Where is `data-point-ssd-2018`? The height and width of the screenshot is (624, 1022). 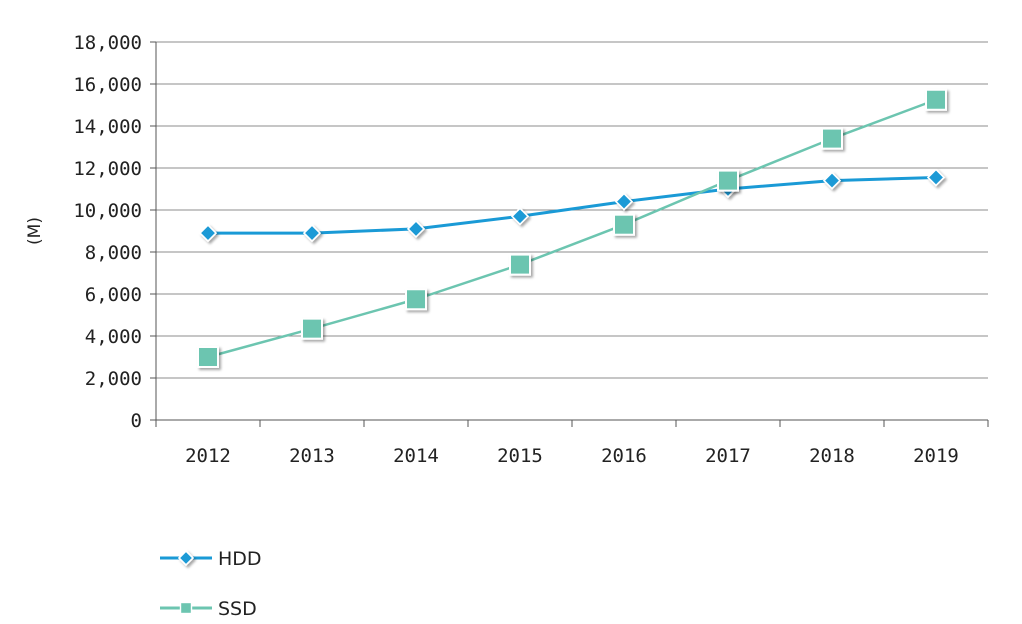 data-point-ssd-2018 is located at coordinates (832, 138).